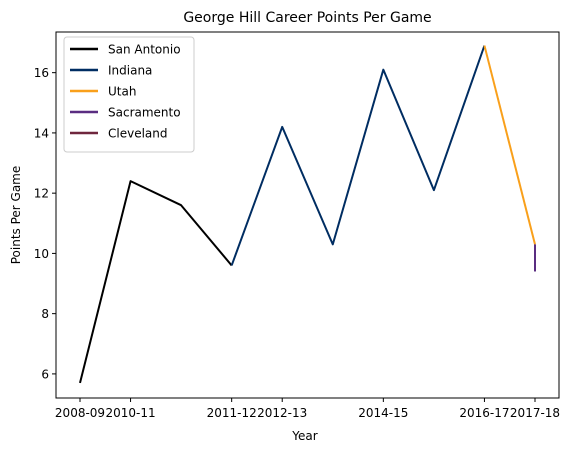 This screenshot has height=453, width=569. Describe the element at coordinates (232, 413) in the screenshot. I see `x-tick-label: 2011-12` at that location.